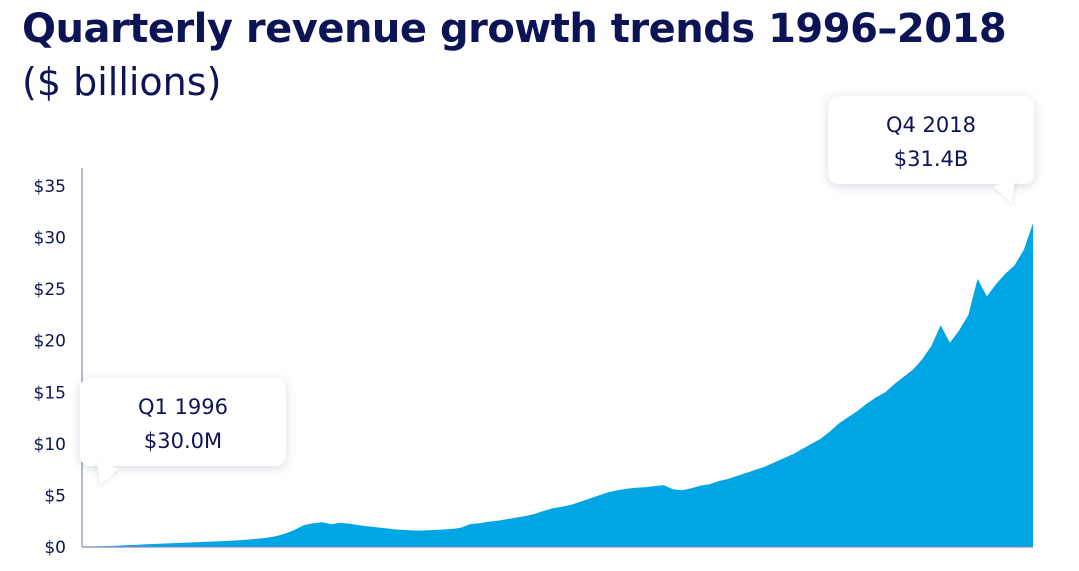  Describe the element at coordinates (122, 82) in the screenshot. I see `chart-subtitle: ($ billions)` at that location.